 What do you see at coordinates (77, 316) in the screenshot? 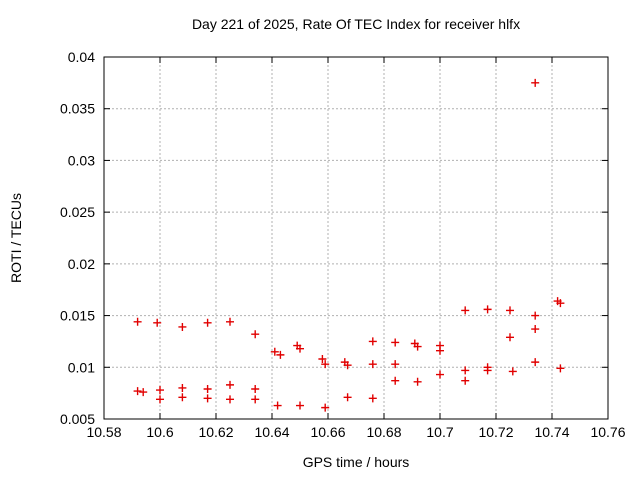
I see `y-tick-label: 0.015` at bounding box center [77, 316].